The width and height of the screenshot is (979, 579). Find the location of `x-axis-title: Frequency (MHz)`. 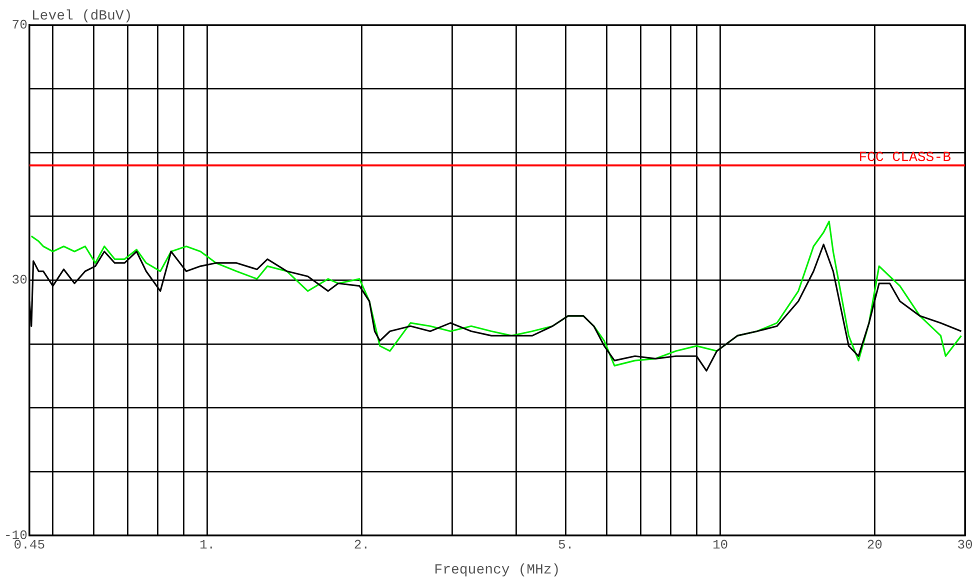

x-axis-title: Frequency (MHz) is located at coordinates (497, 570).